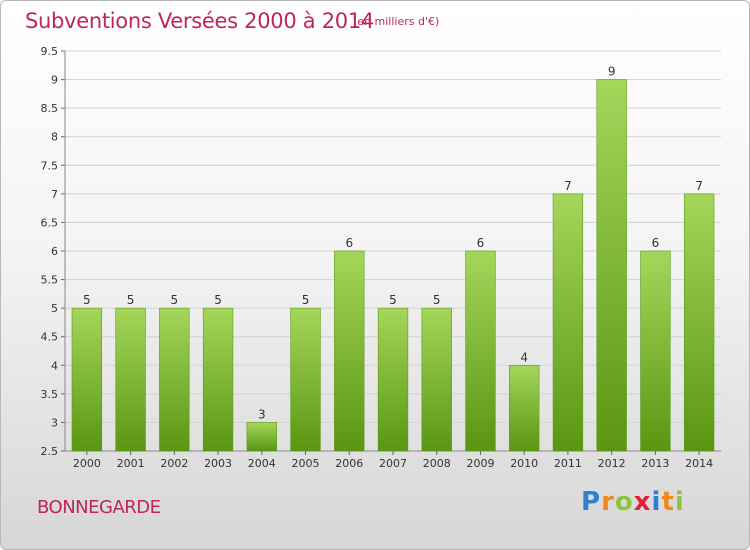 Image resolution: width=750 pixels, height=550 pixels. I want to click on bar-2000, so click(87, 379).